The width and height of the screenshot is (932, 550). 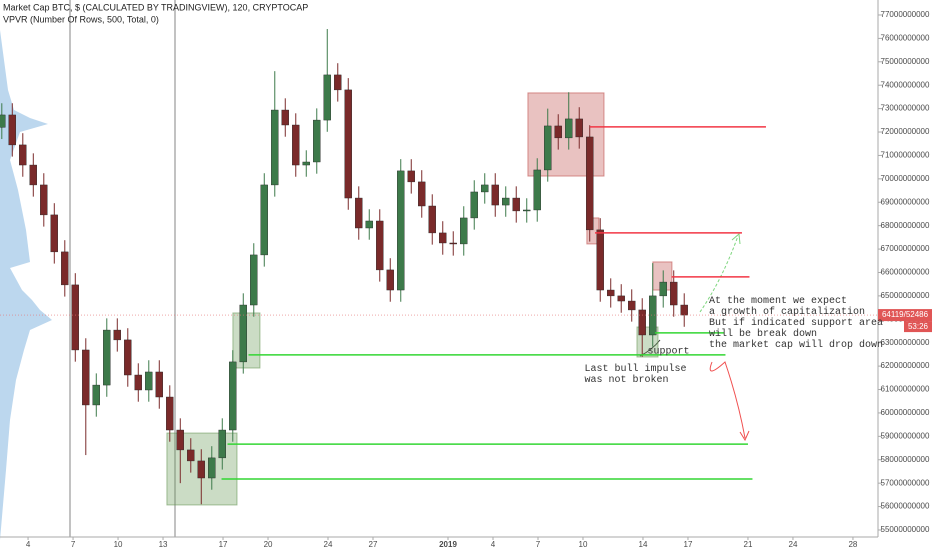 What do you see at coordinates (81, 19) in the screenshot?
I see `chart-subtitle: VPVR (Number Of Rows, 500, Total, 0)` at bounding box center [81, 19].